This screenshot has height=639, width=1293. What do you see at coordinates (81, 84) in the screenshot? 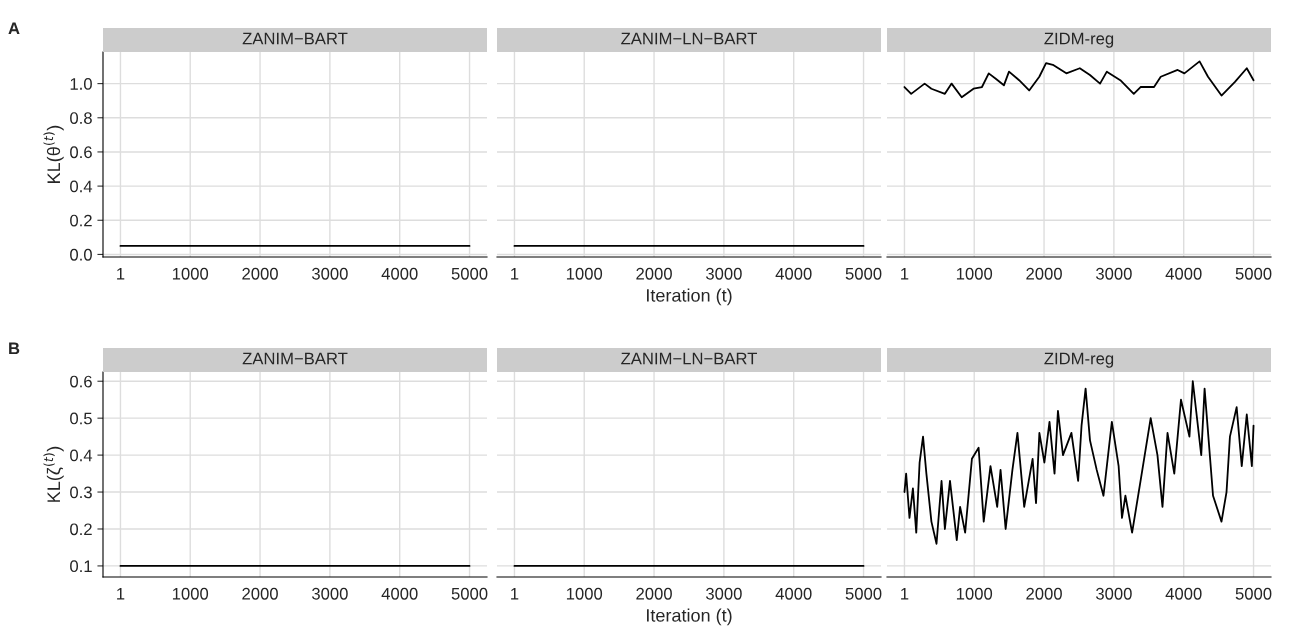
I see `y-tick-label: 1.0` at bounding box center [81, 84].